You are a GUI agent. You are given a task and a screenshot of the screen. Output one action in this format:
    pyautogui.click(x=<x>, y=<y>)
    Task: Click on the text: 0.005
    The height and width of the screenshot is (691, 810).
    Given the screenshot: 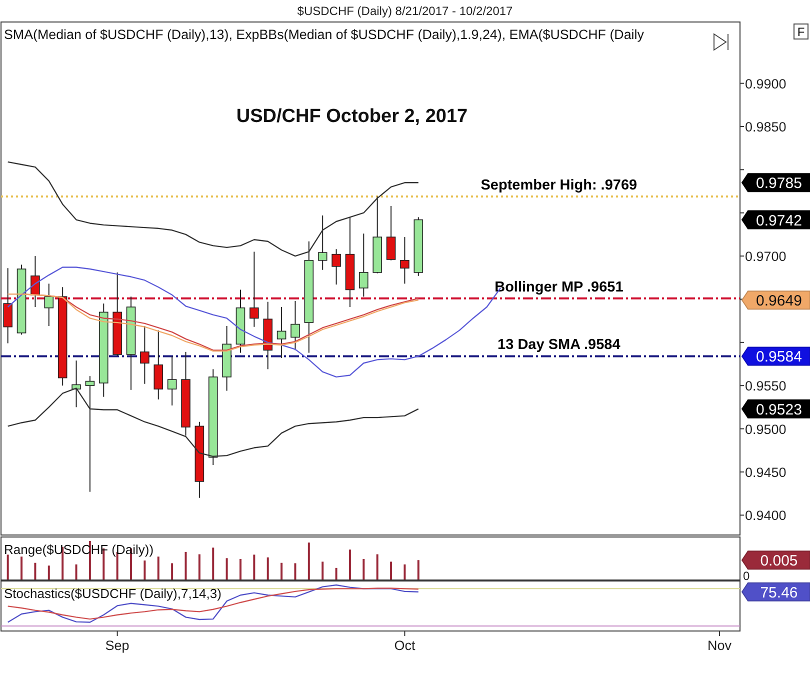 What is the action you would take?
    pyautogui.click(x=779, y=561)
    